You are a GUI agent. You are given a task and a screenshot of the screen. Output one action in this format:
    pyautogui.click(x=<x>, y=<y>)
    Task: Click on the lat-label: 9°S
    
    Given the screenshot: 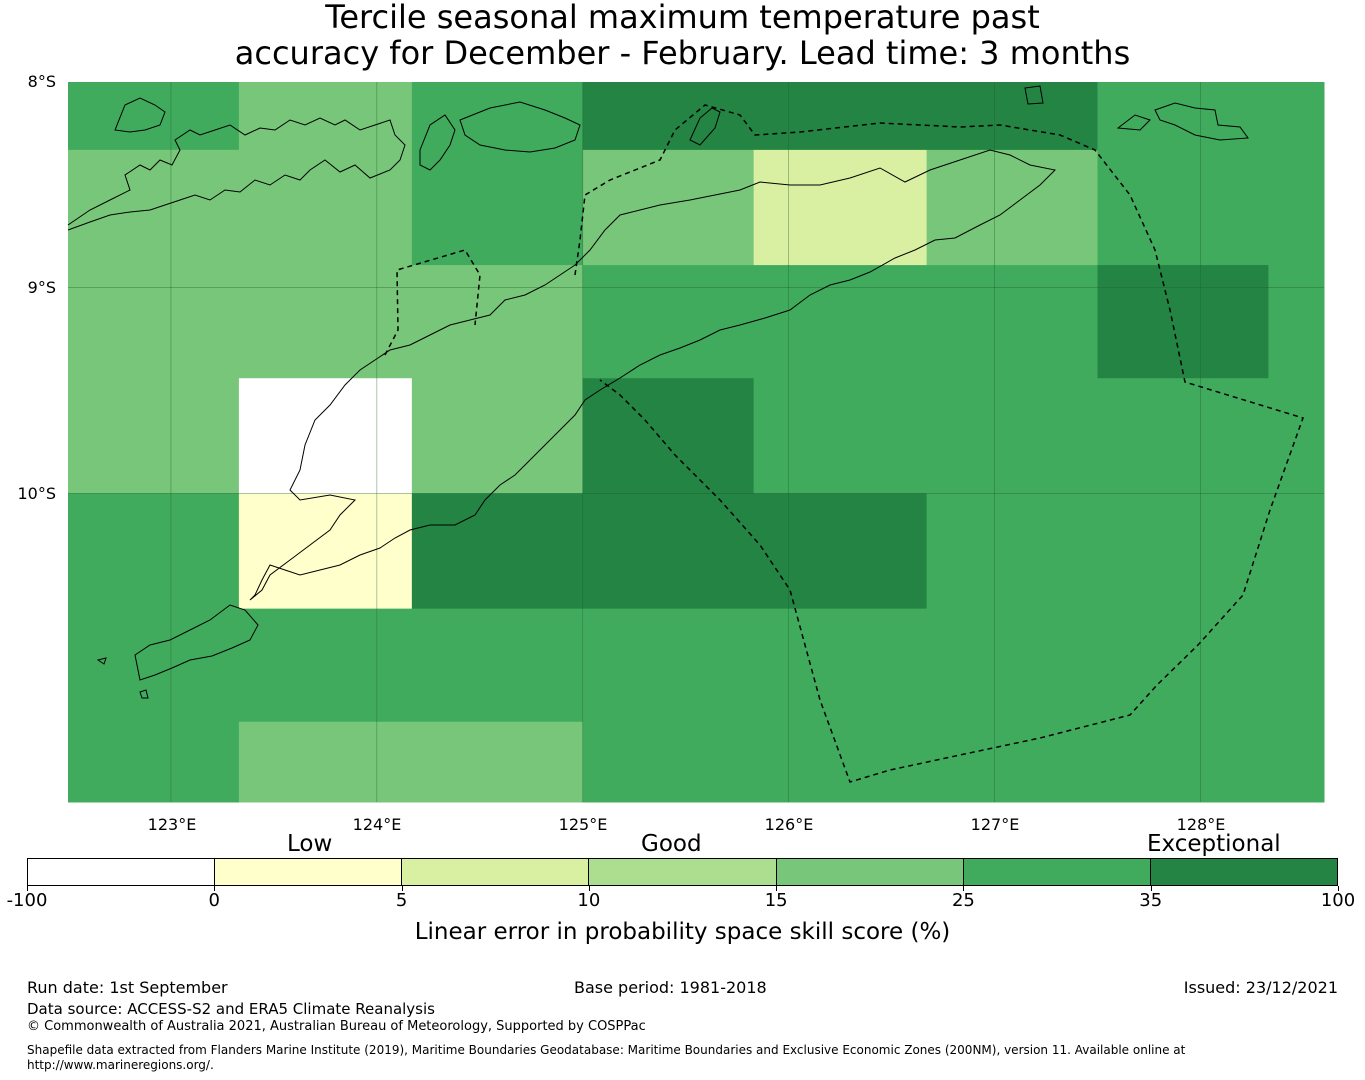 What is the action you would take?
    pyautogui.click(x=41, y=287)
    